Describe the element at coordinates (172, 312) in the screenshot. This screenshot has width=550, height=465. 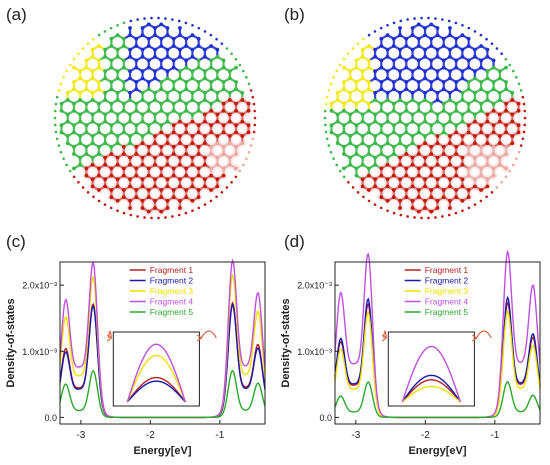
I see `legend-label-5: Fragment 5` at that location.